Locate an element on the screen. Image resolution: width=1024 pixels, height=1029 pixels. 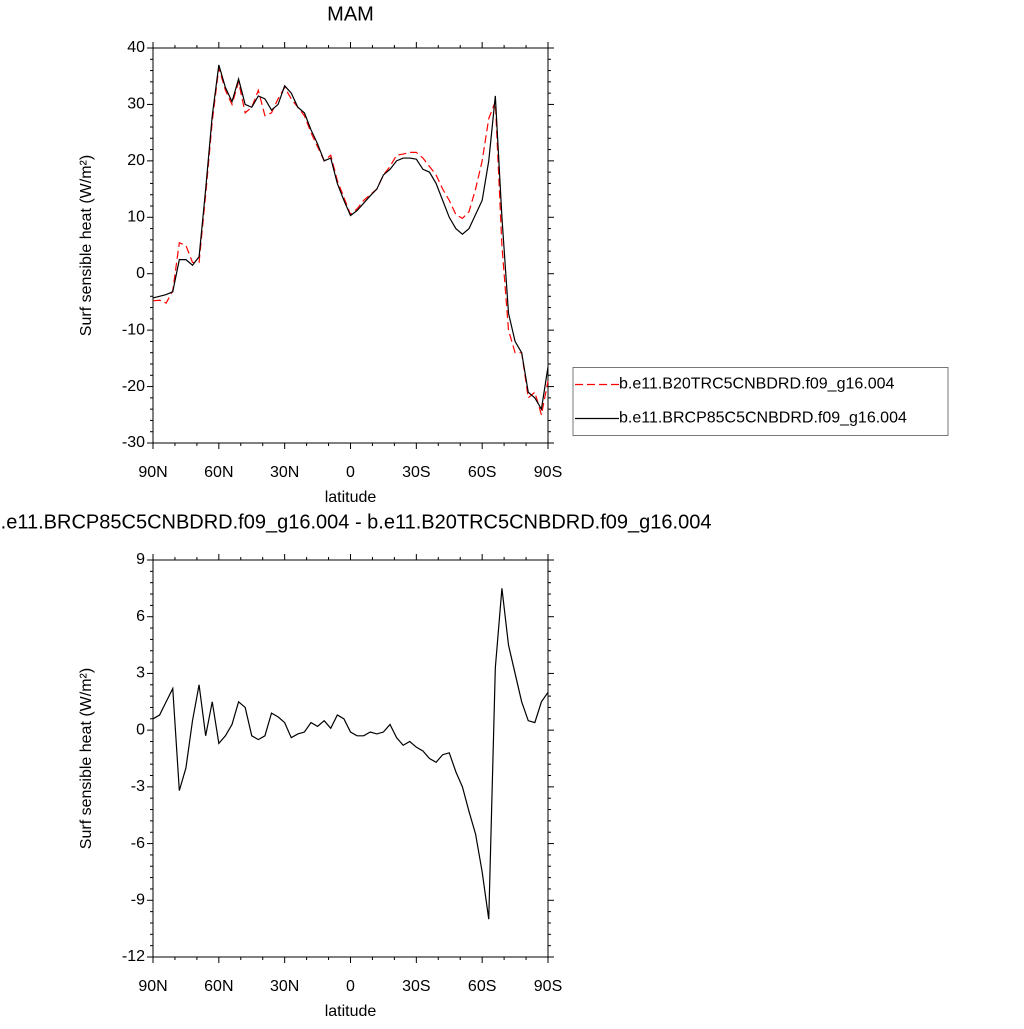
y-tick-label: -12 is located at coordinates (133, 956).